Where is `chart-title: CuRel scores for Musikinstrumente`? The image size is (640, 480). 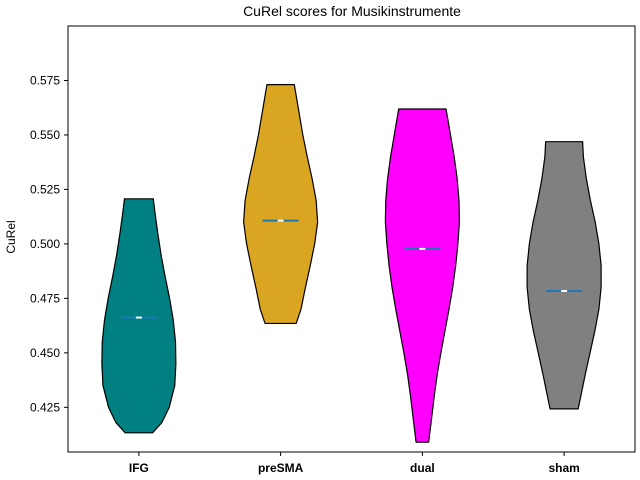
chart-title: CuRel scores for Musikinstrumente is located at coordinates (352, 11).